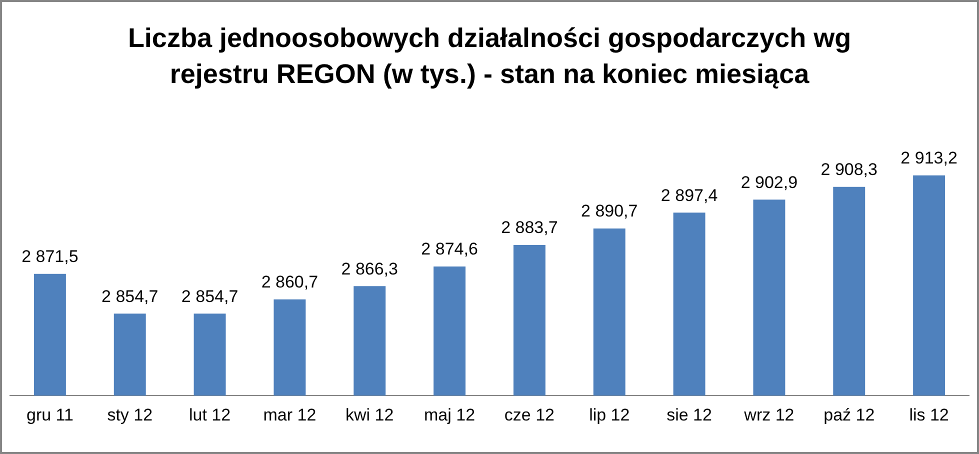  What do you see at coordinates (449, 249) in the screenshot?
I see `data-label: 2 874,6` at bounding box center [449, 249].